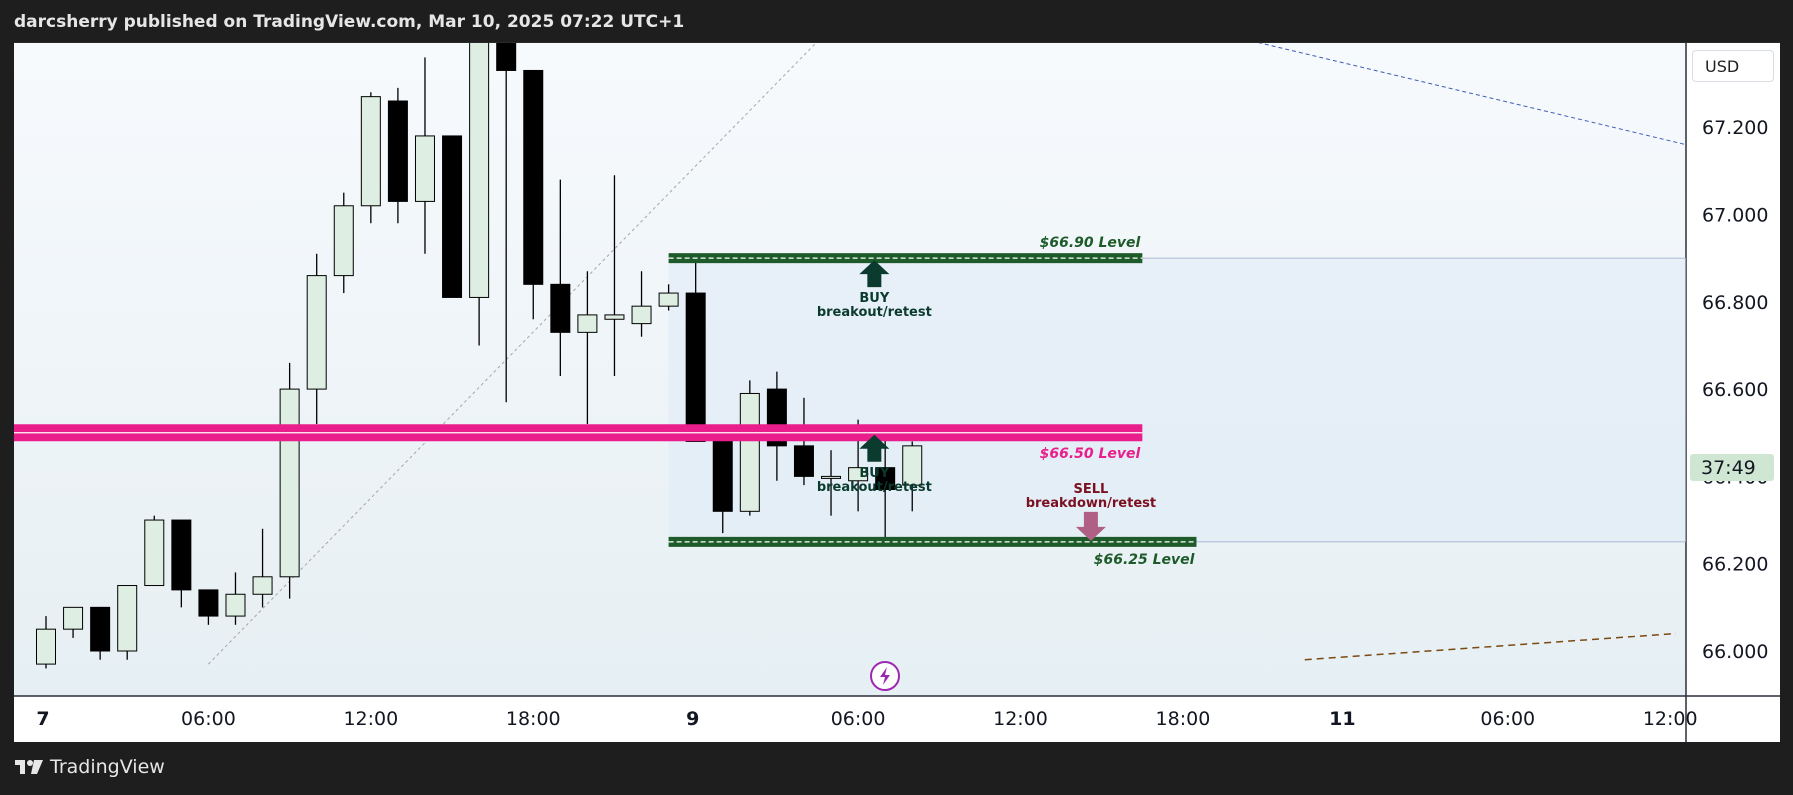 This screenshot has height=795, width=1793. I want to click on time-axis-background, so click(897, 719).